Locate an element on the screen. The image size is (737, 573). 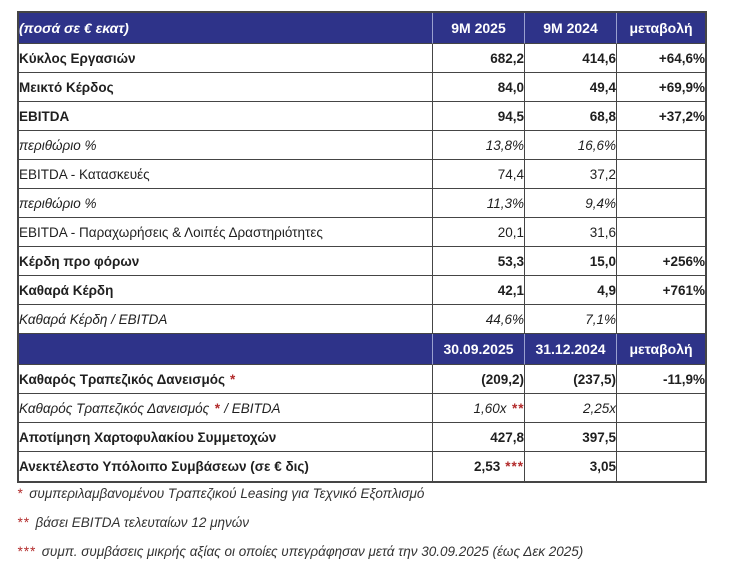
value-period-2: 15,0 is located at coordinates (571, 261).